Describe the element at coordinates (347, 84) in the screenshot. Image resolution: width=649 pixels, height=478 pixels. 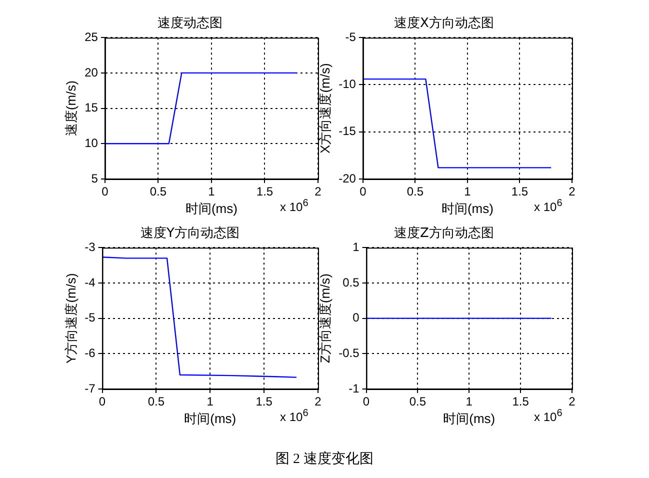
I see `y-tick-label: -10` at that location.